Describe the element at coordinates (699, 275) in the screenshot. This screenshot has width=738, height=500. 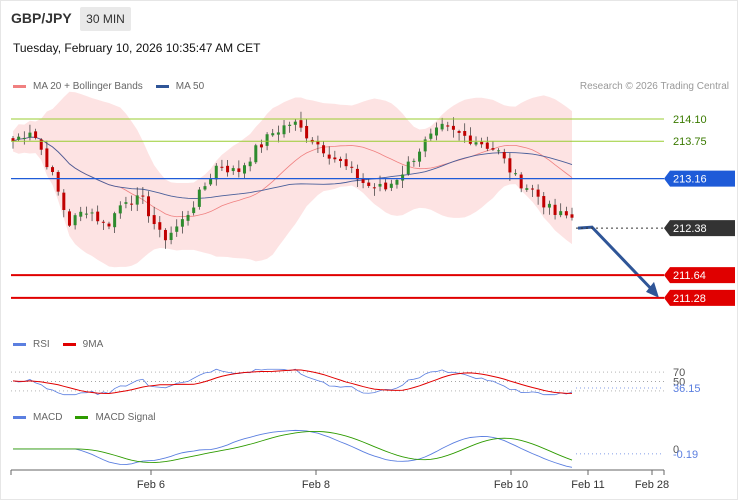
I see `level-tag-support: 211.64` at that location.